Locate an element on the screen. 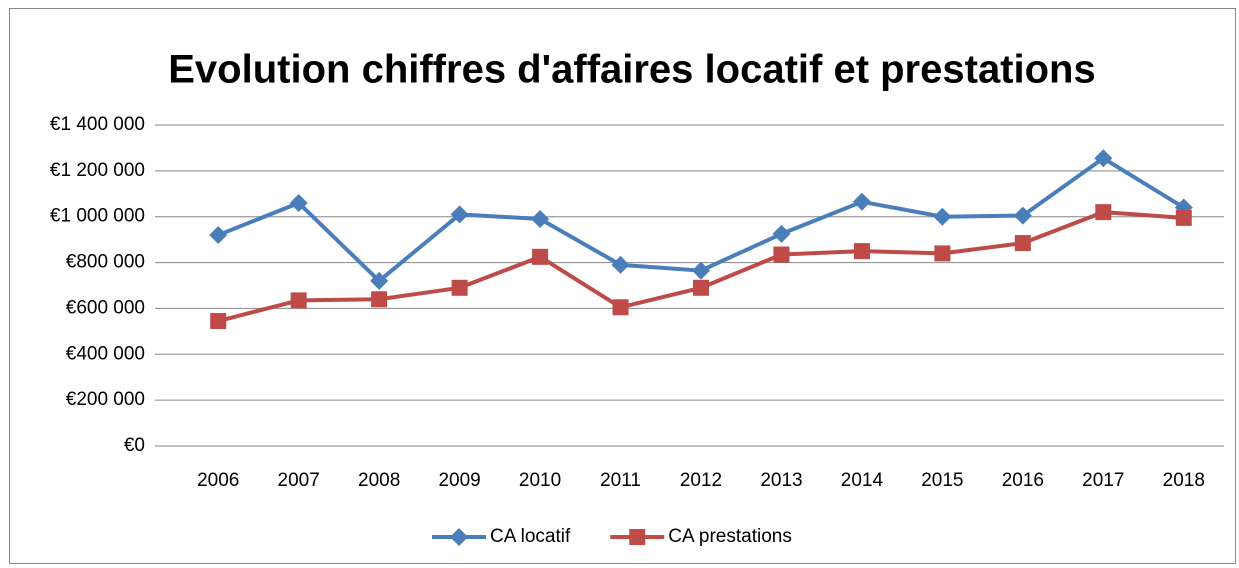 This screenshot has width=1239, height=568. x-tick-label: 2011 is located at coordinates (620, 480).